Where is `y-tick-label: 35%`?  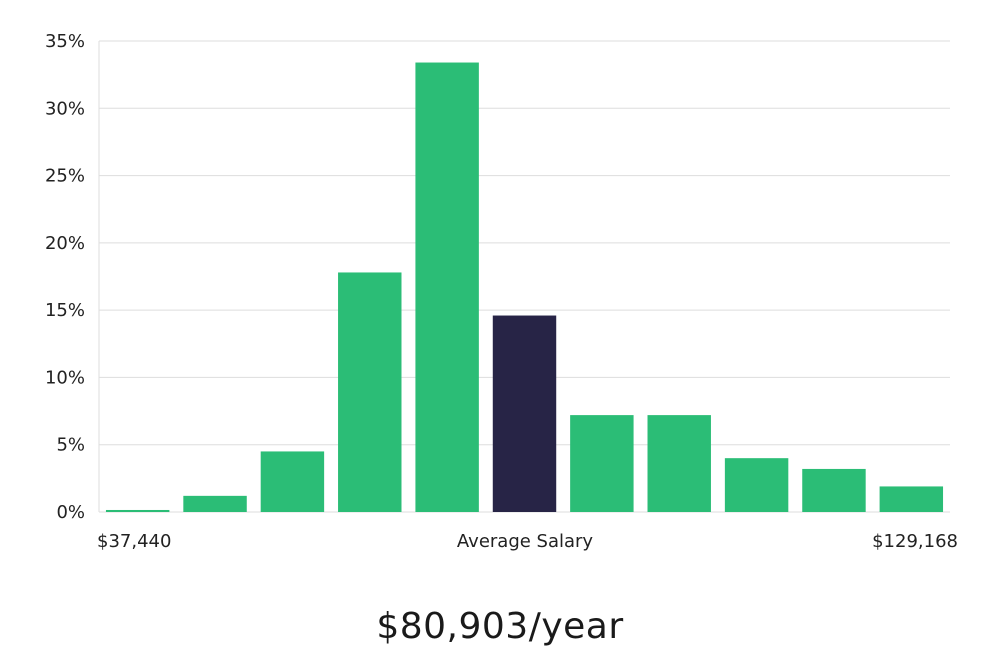
y-tick-label: 35% is located at coordinates (65, 41).